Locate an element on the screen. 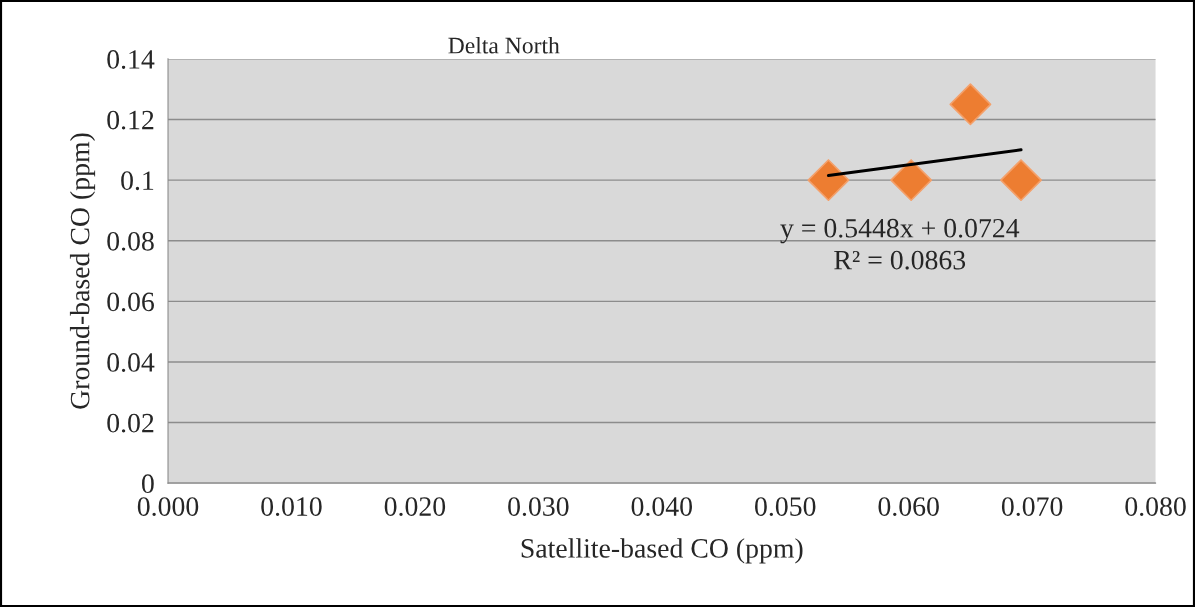  x-tick-label: 0.060 is located at coordinates (908, 507).